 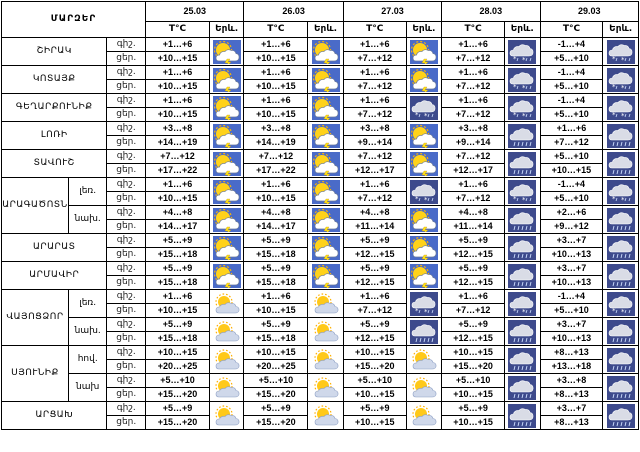 What do you see at coordinates (87, 359) in the screenshot?
I see `subregion-name: հով.` at bounding box center [87, 359].